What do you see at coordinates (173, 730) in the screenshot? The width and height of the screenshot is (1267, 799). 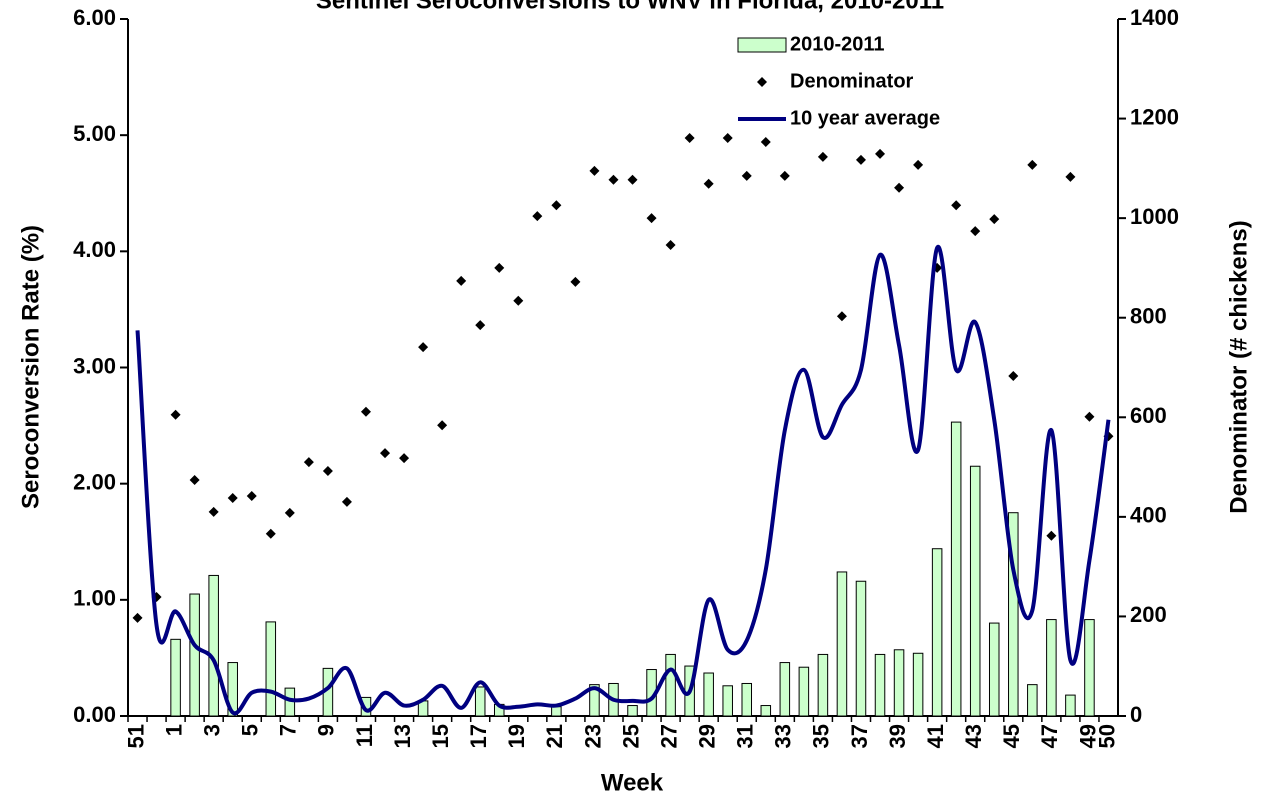 I see `x-tick-label: 1` at bounding box center [173, 730].